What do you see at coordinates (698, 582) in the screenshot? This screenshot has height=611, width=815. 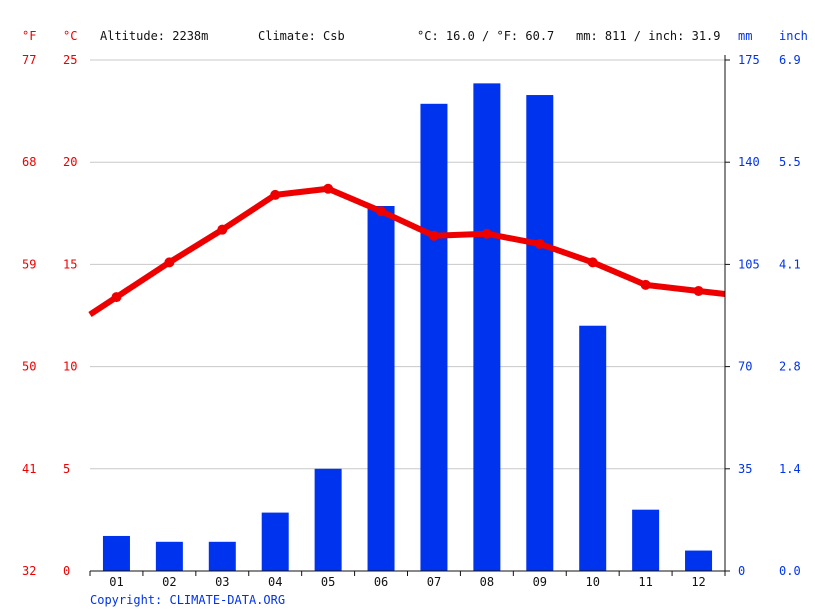 I see `month-label: 12` at bounding box center [698, 582].